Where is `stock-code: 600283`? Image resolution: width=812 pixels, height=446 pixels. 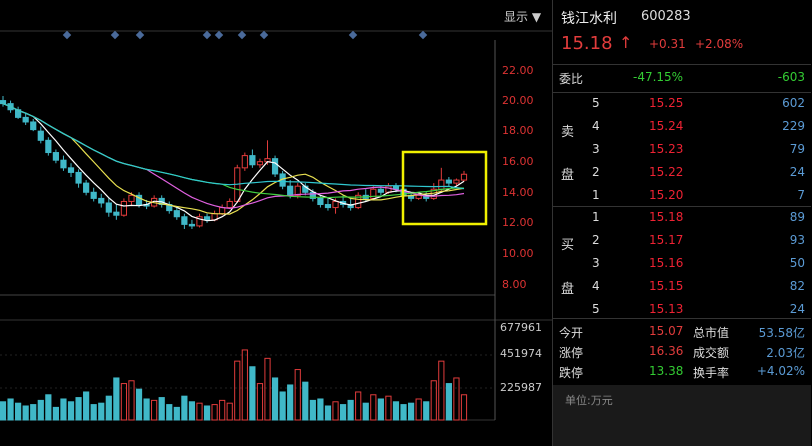
stock-code: 600283 is located at coordinates (666, 16).